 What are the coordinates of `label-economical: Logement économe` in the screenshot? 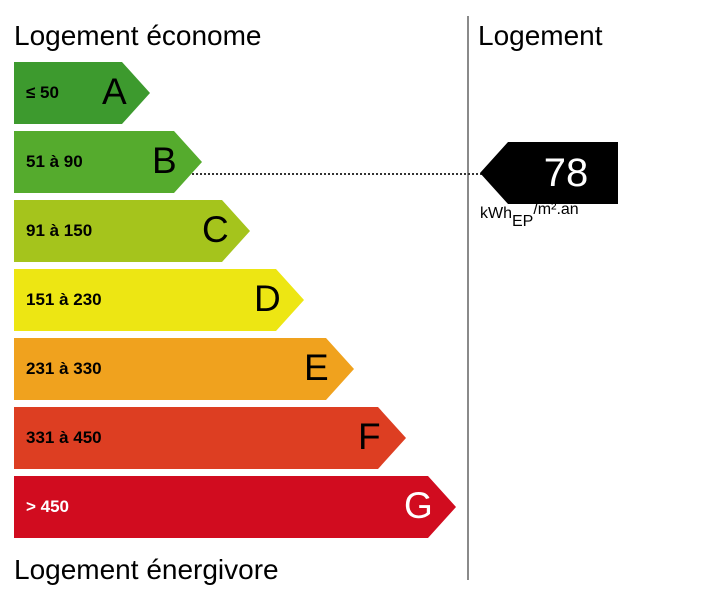 It's located at (138, 35).